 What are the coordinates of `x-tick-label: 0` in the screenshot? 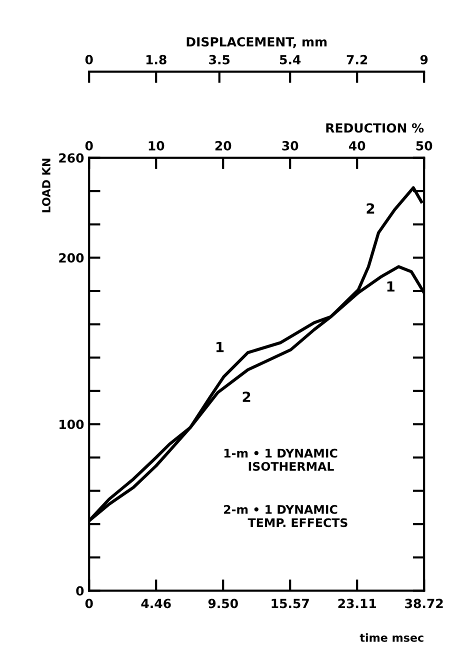 It's located at (89, 145).